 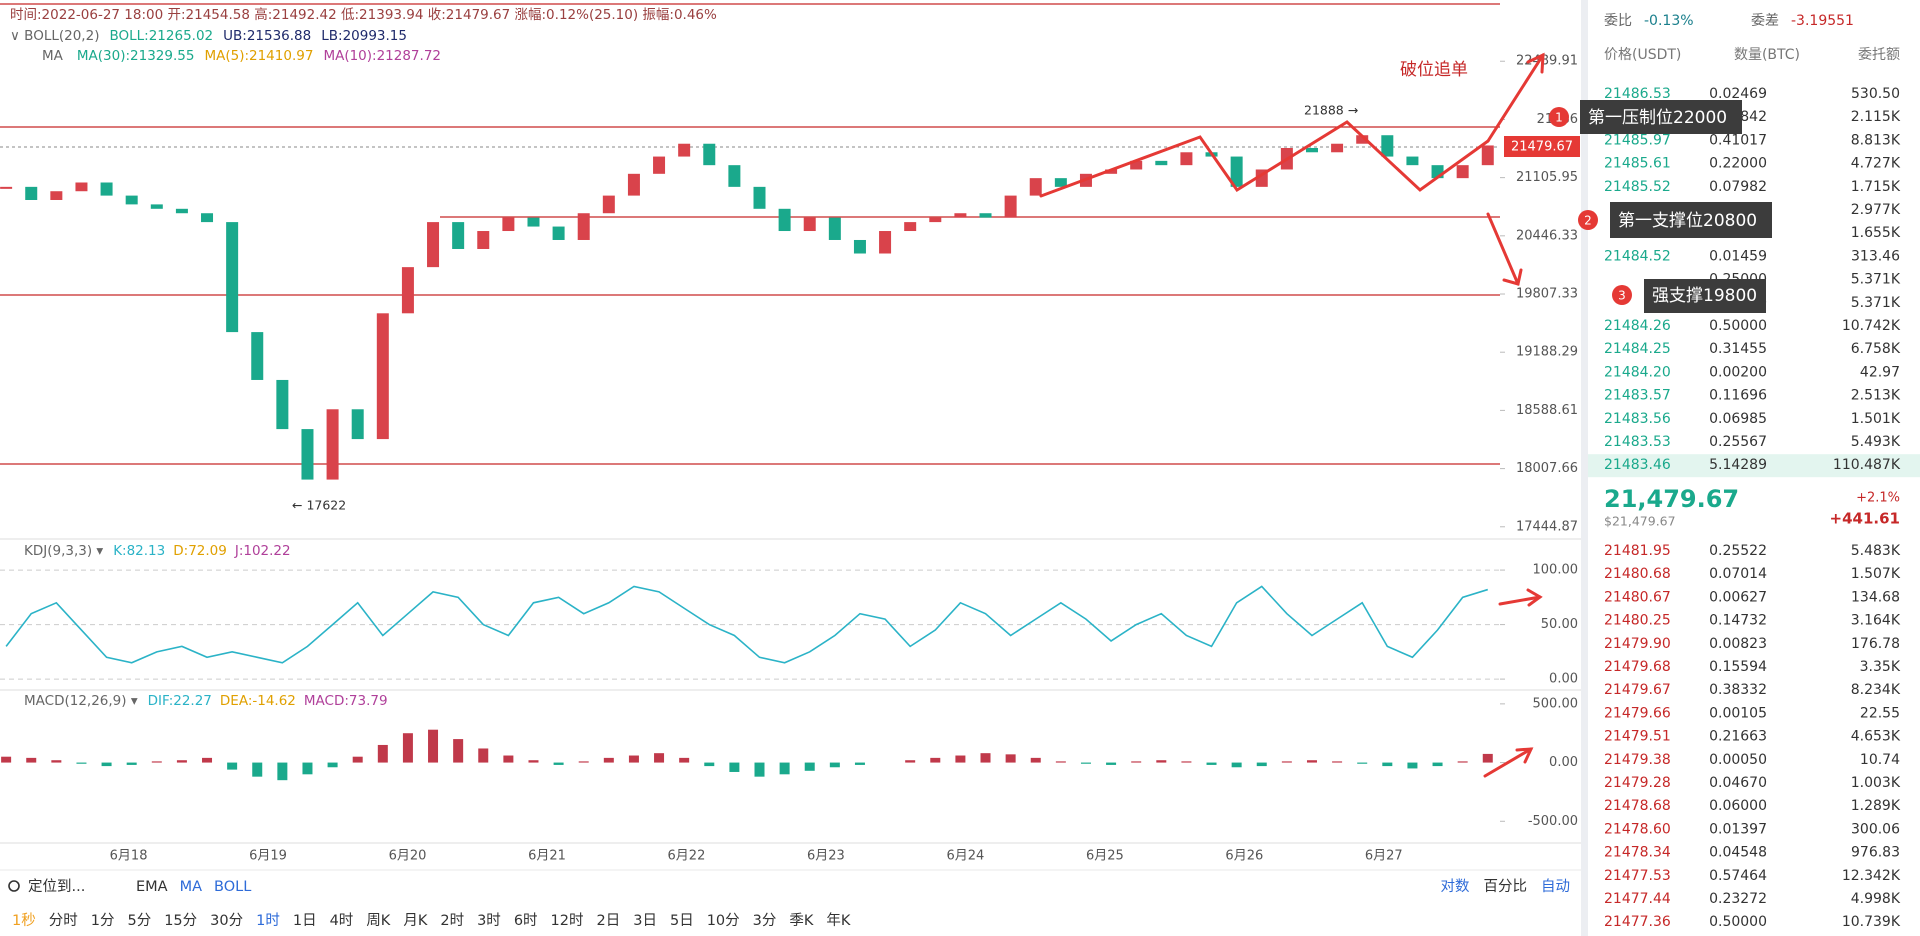 I want to click on amount: 313.46, so click(x=1875, y=256).